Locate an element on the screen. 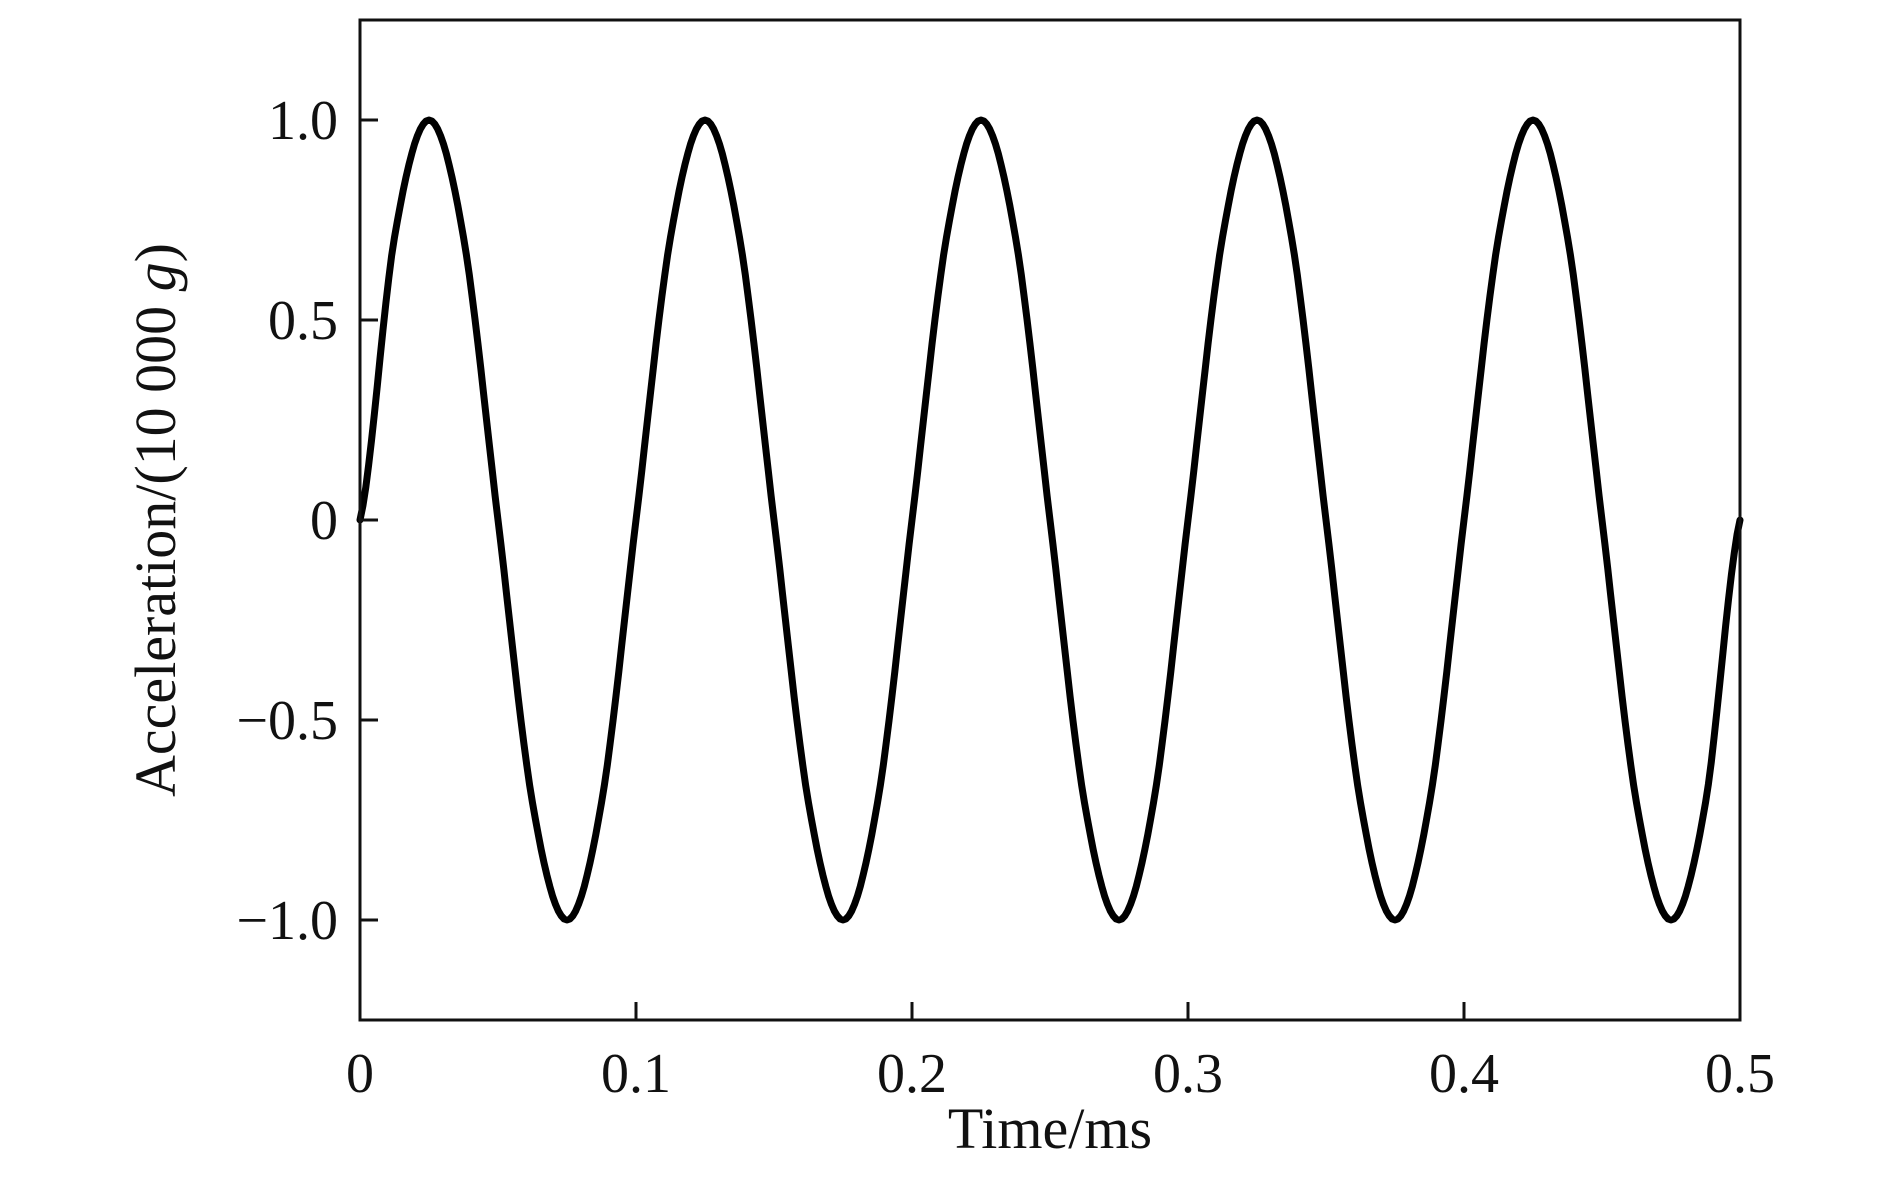 The width and height of the screenshot is (1890, 1200). y-axis-title-prefix: Acceleration/(10 000 is located at coordinates (155, 544).